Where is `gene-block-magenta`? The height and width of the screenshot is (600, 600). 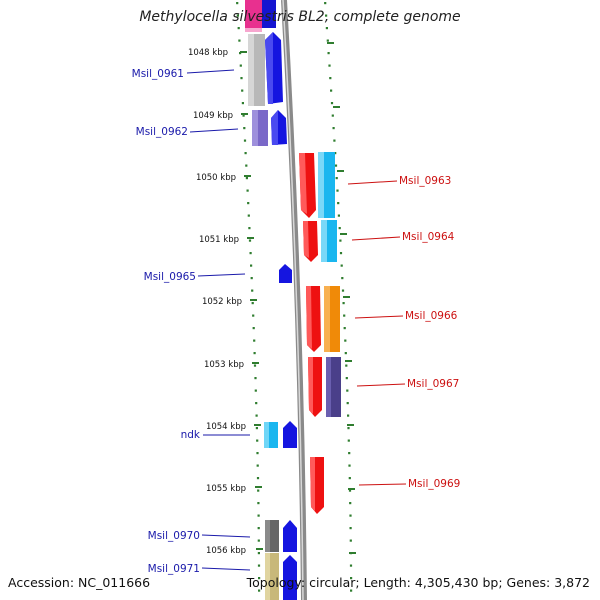
gene-block-magenta is located at coordinates (253, 16).